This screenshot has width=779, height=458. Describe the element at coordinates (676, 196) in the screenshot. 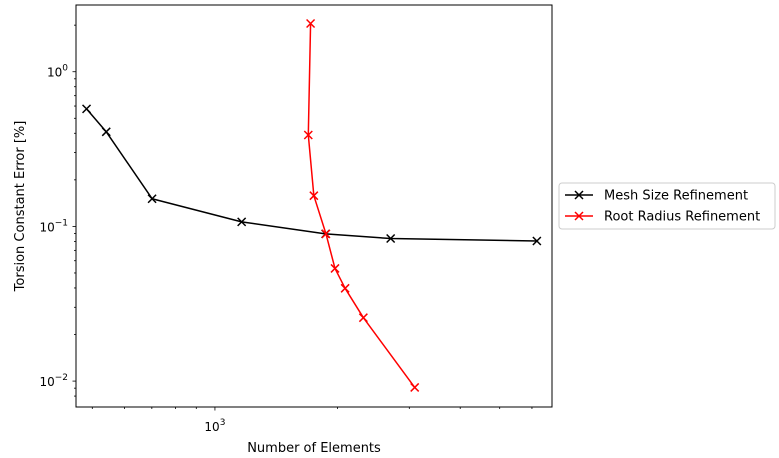

I see `legend-label: Mesh Size Refinement` at that location.